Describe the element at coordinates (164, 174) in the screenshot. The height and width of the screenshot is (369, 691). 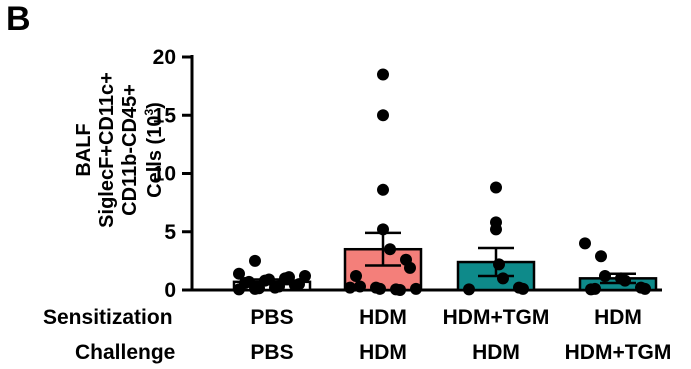
I see `y-tick-label: 10` at that location.